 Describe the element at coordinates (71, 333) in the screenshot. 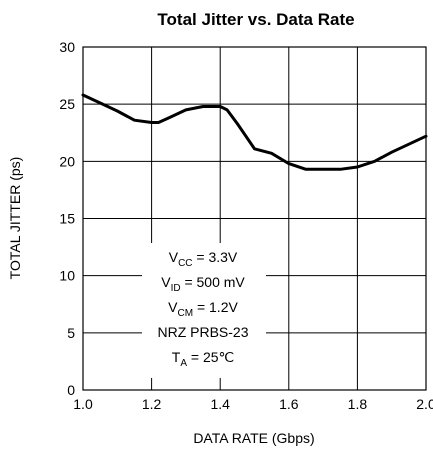

I see `y-tick-label: 5` at that location.